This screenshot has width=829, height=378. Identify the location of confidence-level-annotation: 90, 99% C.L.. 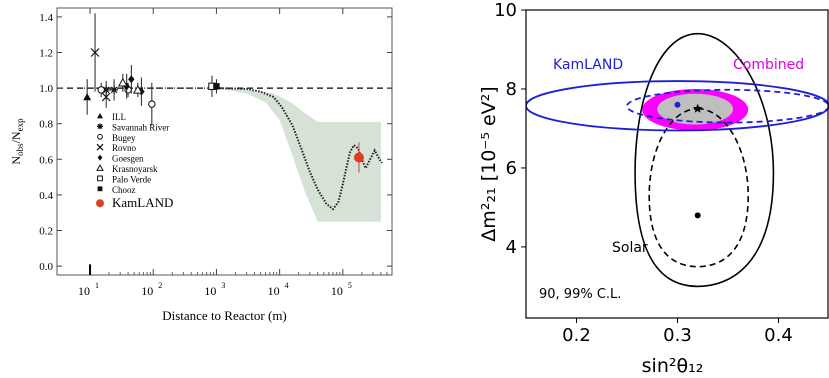
(580, 294).